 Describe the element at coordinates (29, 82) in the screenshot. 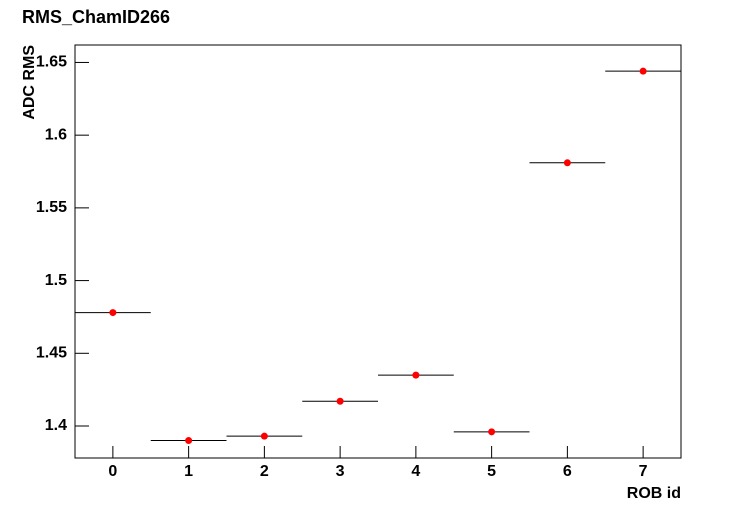

I see `y-axis-label: ADC RMS` at that location.